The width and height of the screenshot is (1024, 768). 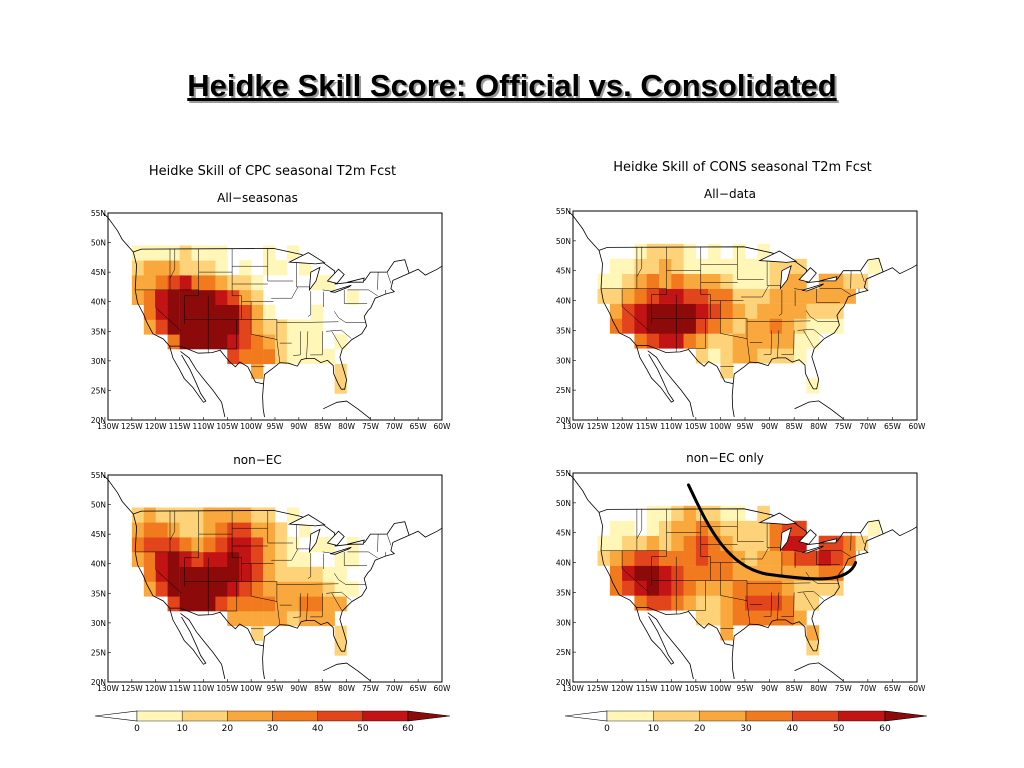 I want to click on lat-tick-label: 40N, so click(x=98, y=302).